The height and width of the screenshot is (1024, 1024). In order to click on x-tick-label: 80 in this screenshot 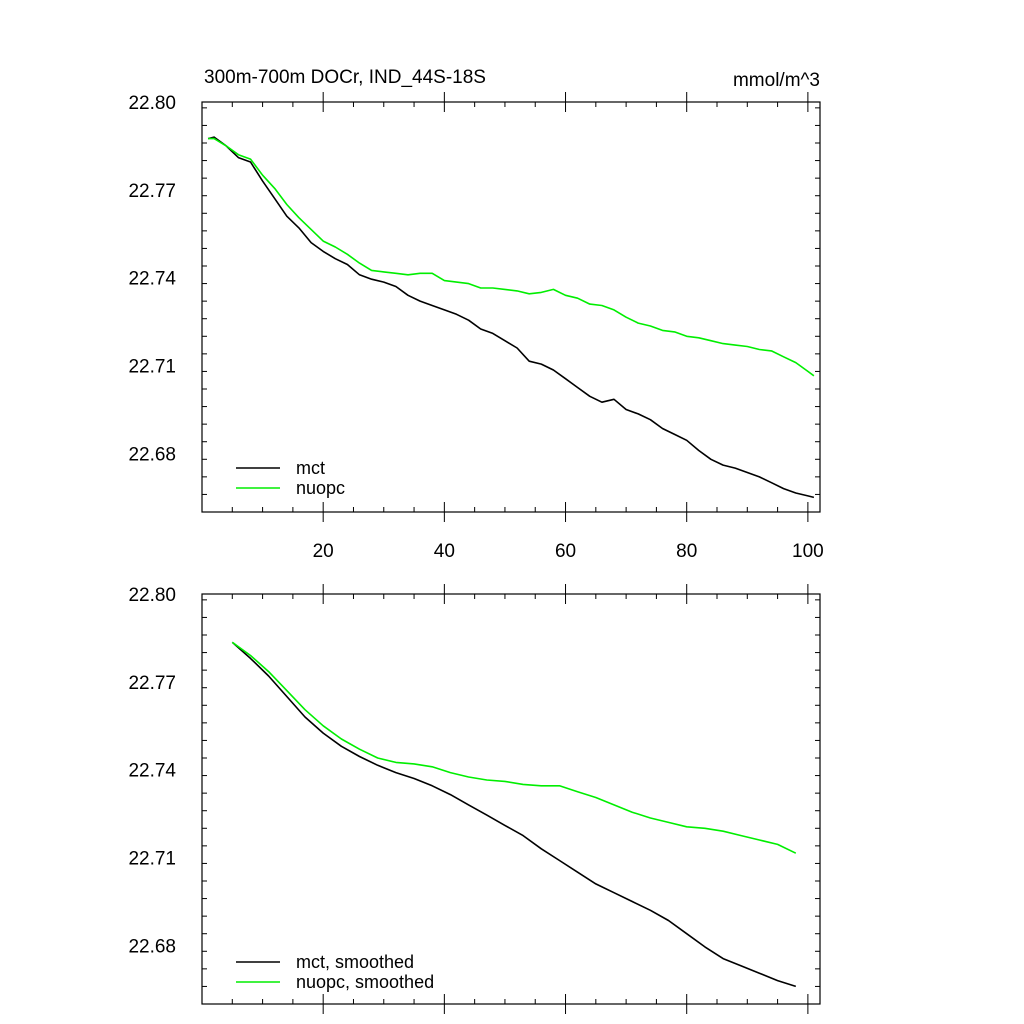, I will do `click(686, 551)`.